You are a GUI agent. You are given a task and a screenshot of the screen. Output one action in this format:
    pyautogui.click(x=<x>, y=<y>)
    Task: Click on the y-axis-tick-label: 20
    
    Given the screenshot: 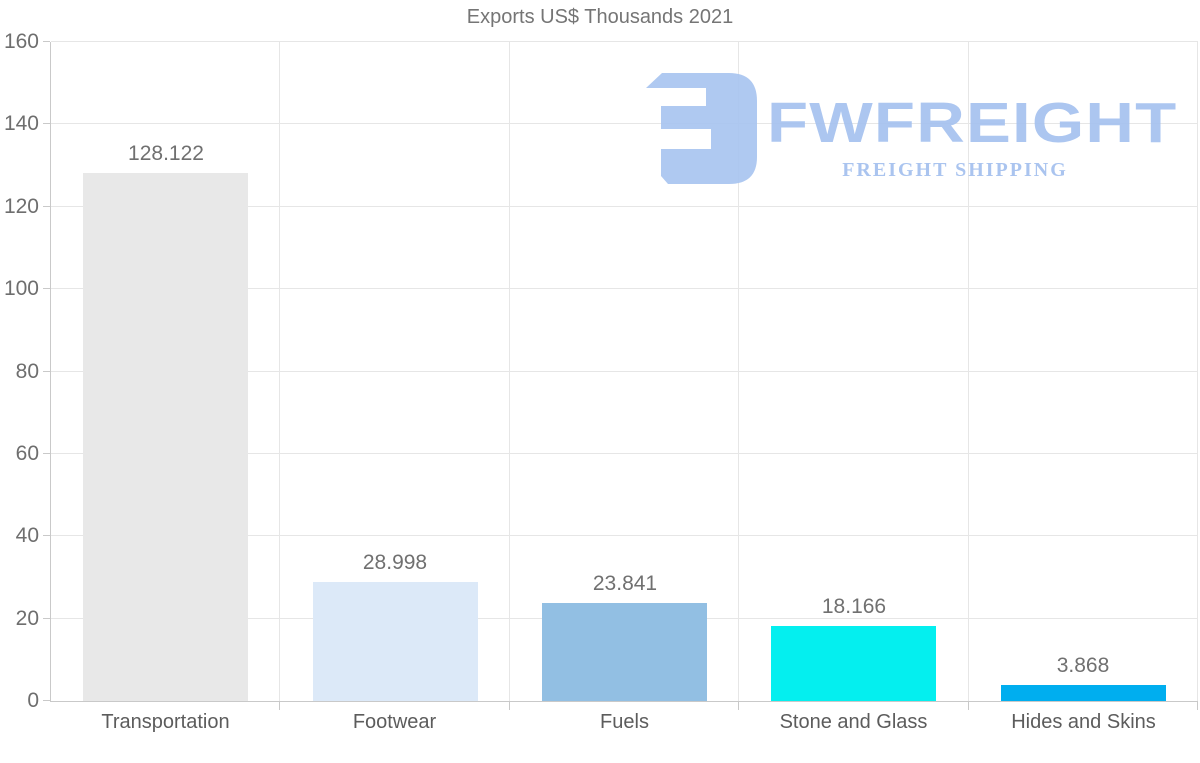 What is the action you would take?
    pyautogui.click(x=27, y=618)
    